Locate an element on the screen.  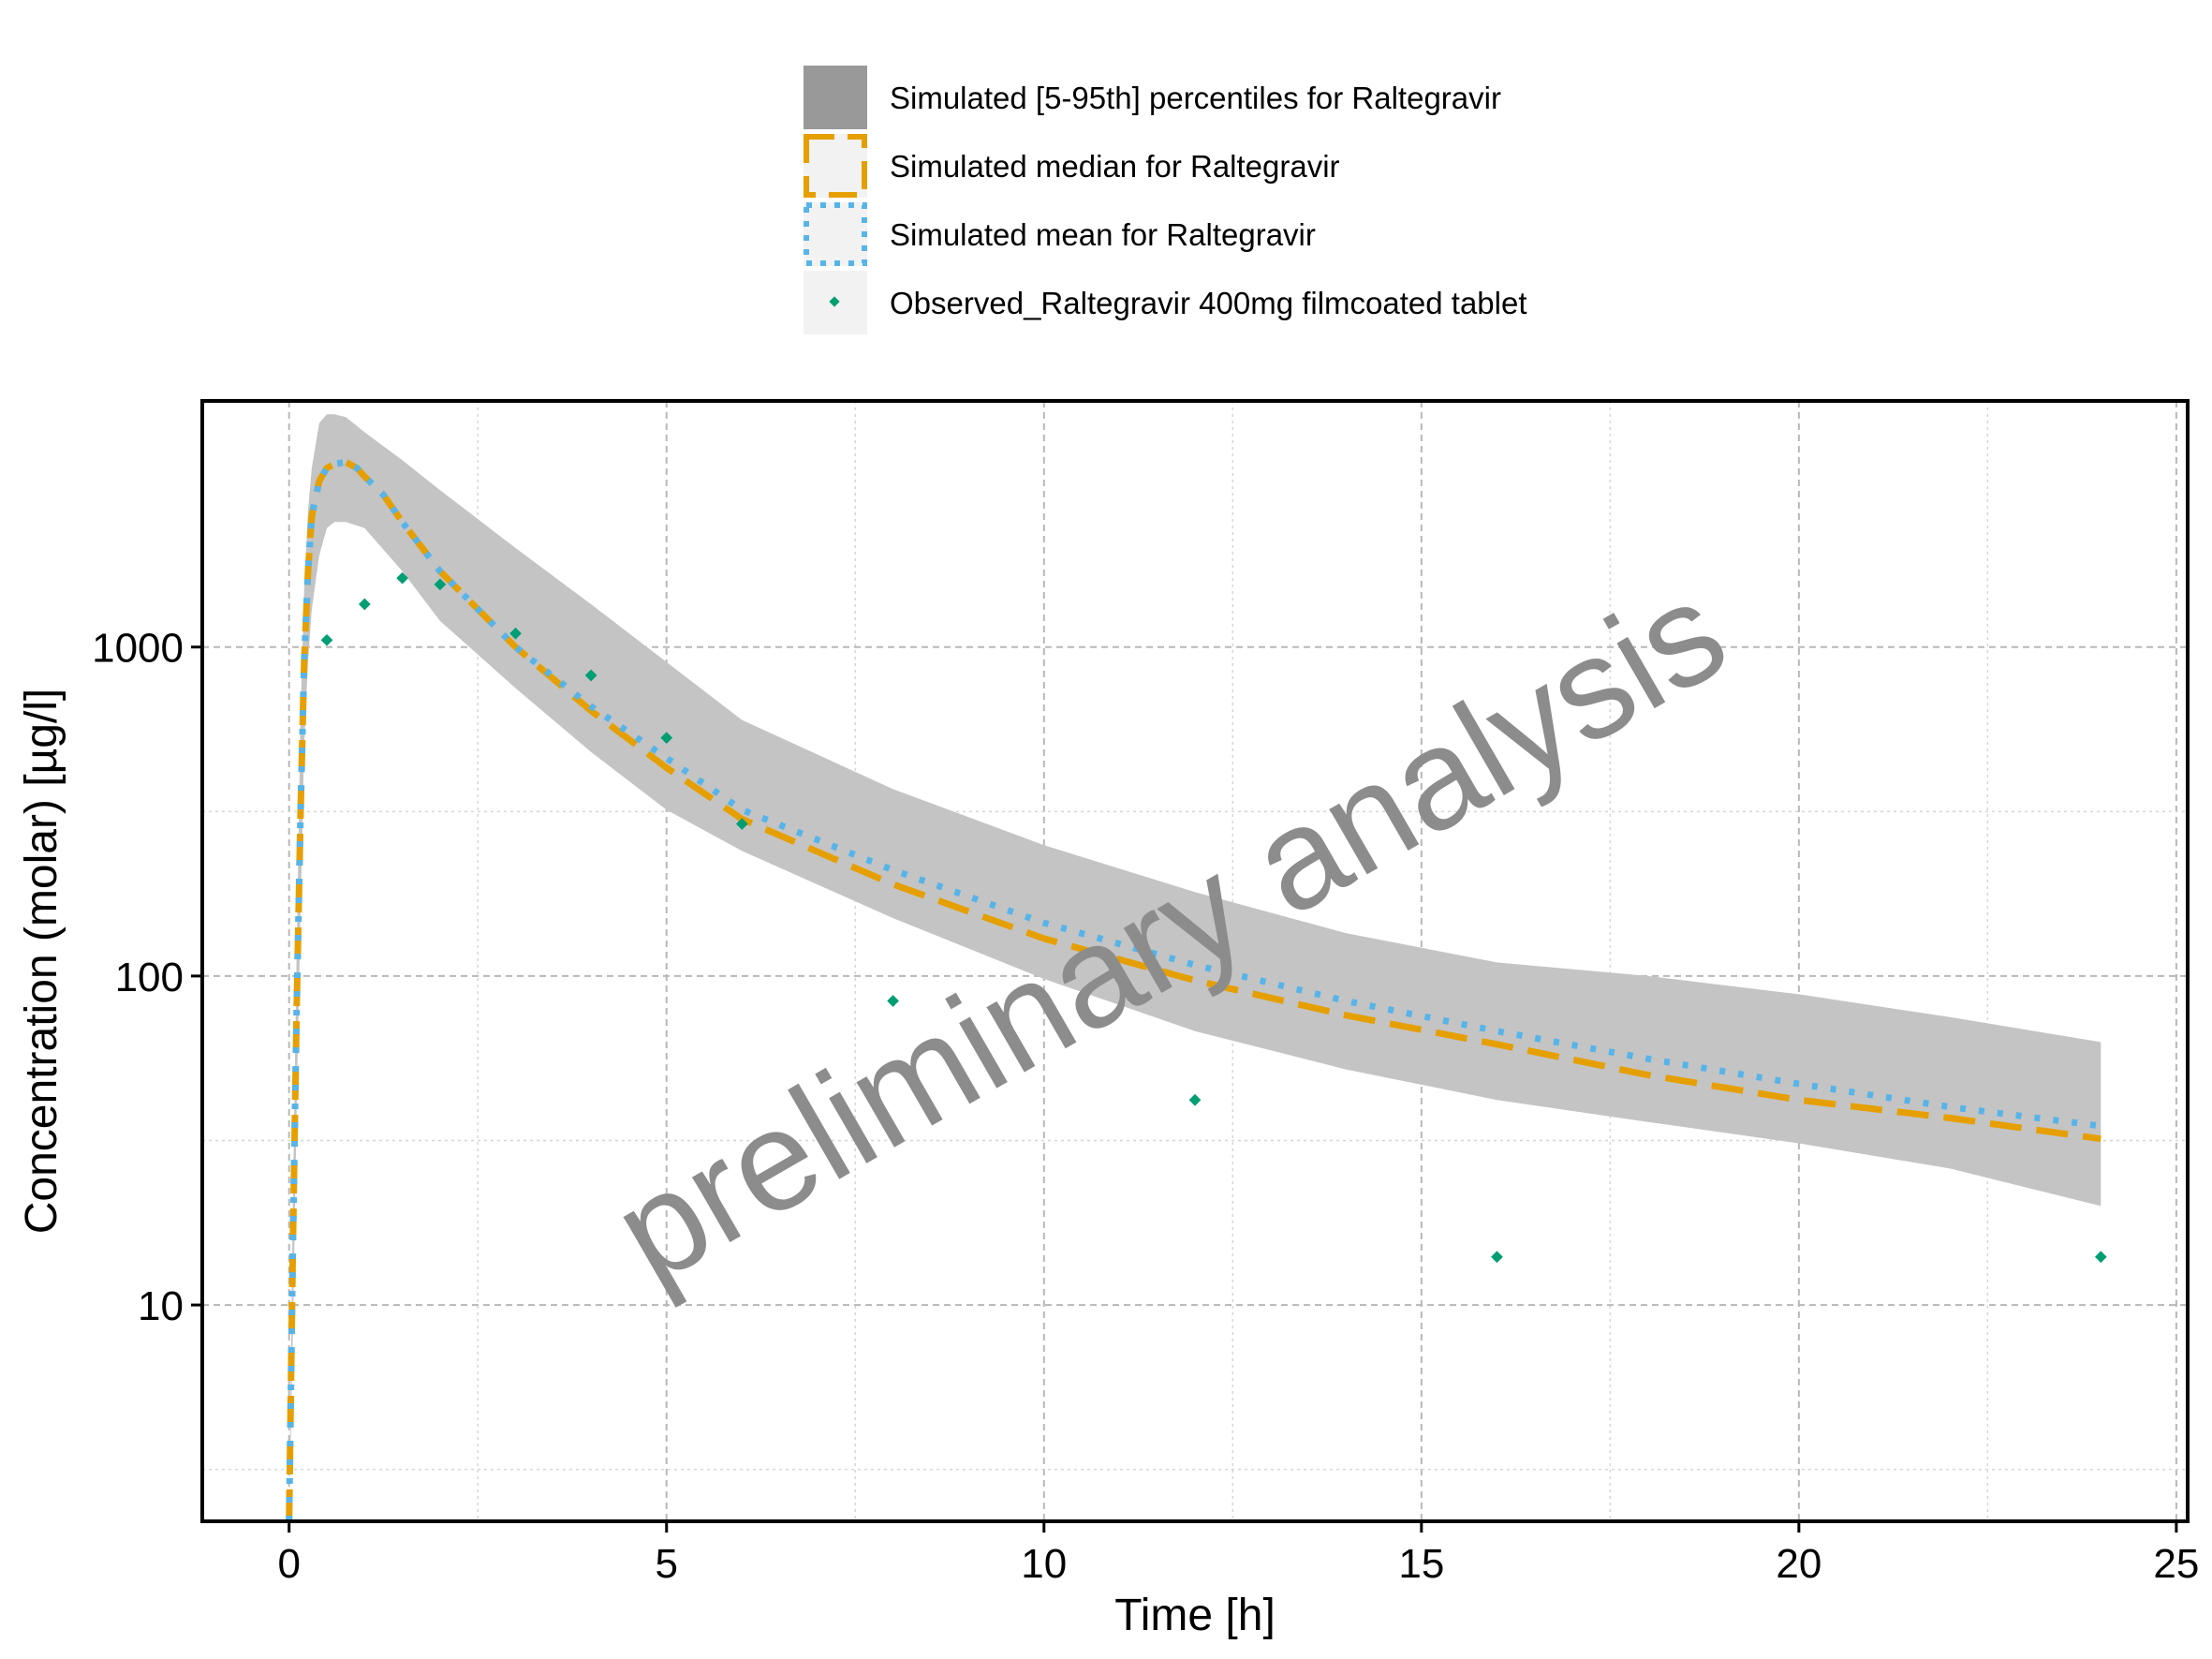
legend-key-median is located at coordinates (835, 166).